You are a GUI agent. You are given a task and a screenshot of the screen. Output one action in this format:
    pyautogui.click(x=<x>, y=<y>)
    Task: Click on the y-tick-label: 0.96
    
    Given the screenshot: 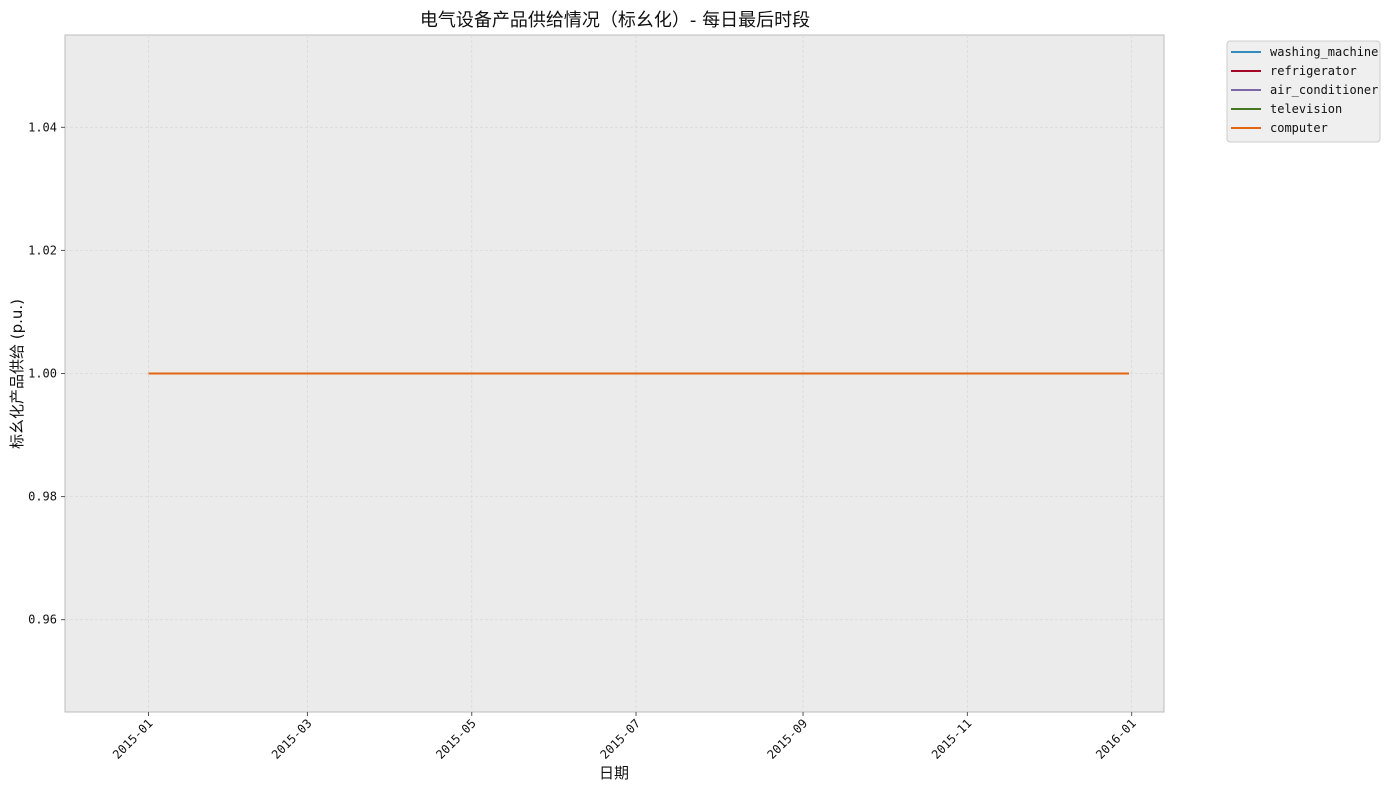 What is the action you would take?
    pyautogui.click(x=42, y=620)
    